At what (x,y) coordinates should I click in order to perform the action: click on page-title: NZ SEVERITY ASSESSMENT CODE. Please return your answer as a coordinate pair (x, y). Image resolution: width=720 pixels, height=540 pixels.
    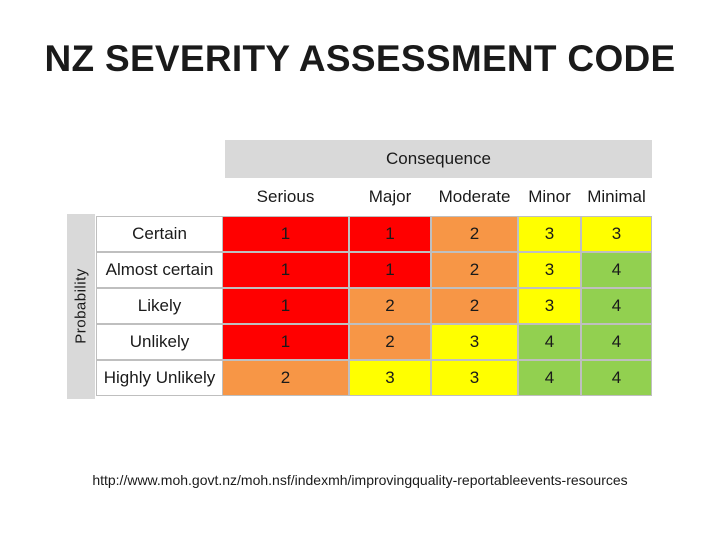
    Looking at the image, I should click on (360, 58).